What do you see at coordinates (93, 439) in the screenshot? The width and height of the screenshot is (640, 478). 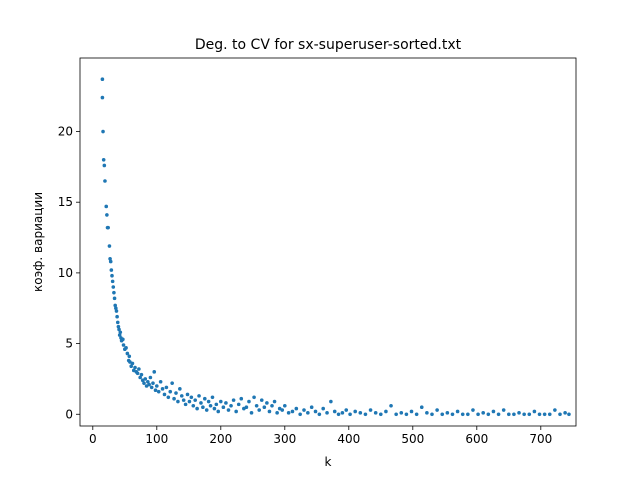 I see `x-tick-label: 0` at bounding box center [93, 439].